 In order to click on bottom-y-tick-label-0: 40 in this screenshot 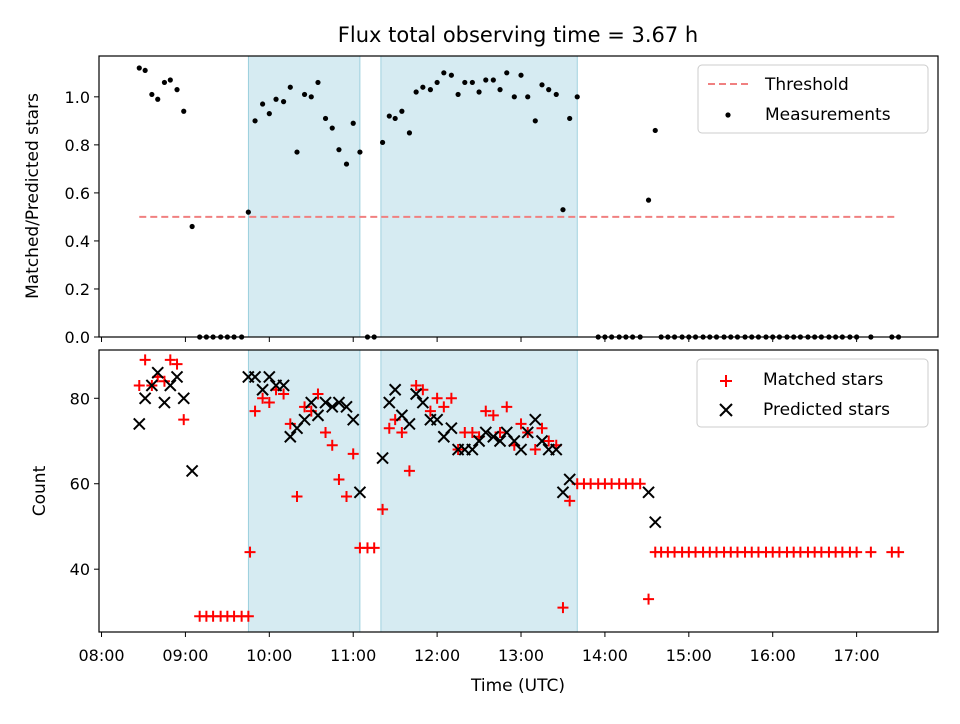, I will do `click(80, 569)`.